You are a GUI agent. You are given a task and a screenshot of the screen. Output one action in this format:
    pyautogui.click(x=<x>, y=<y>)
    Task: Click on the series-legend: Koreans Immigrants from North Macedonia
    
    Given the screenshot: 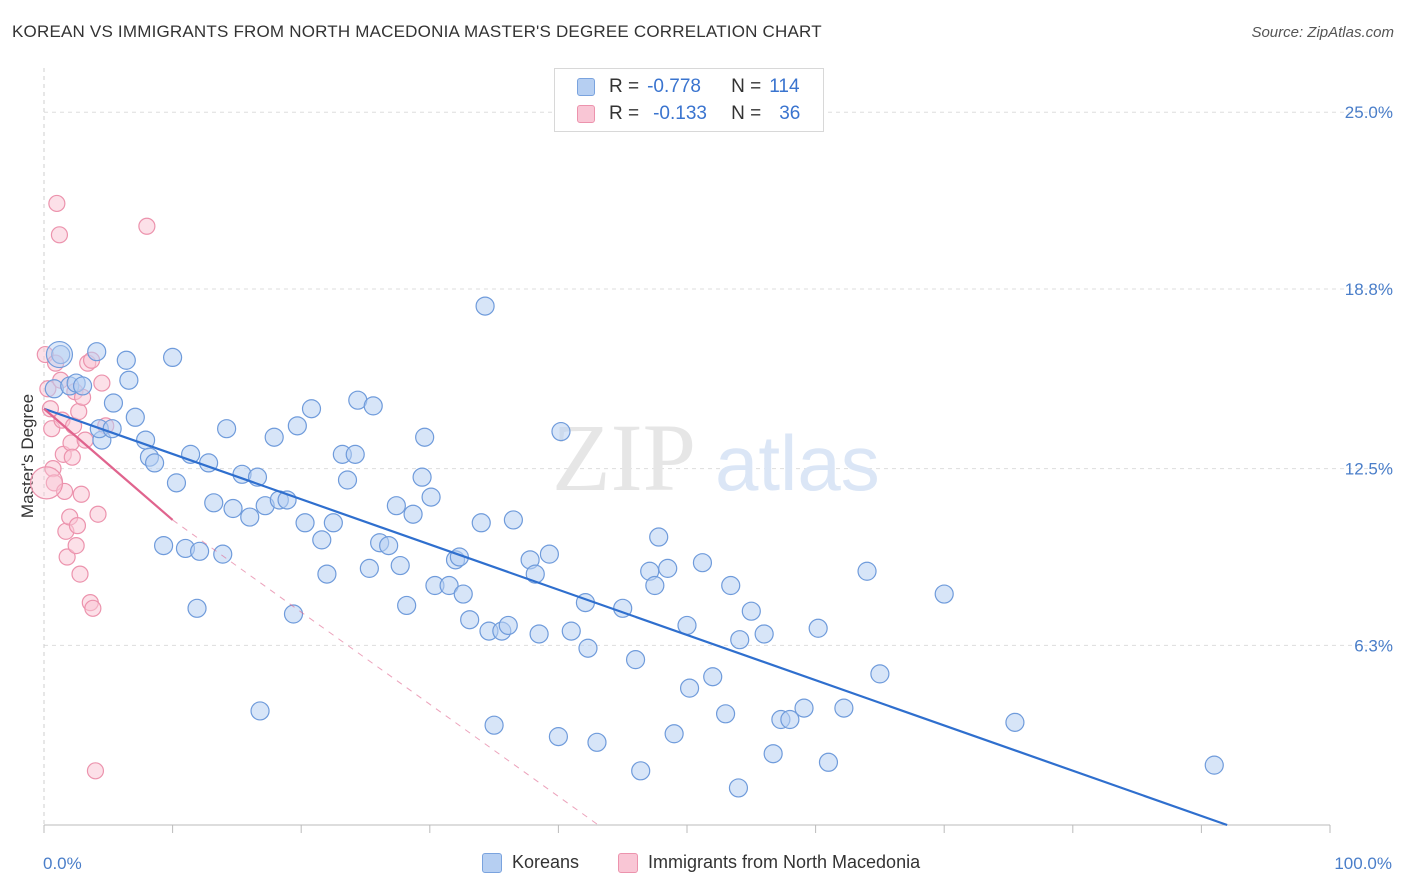 What is the action you would take?
    pyautogui.click(x=703, y=864)
    